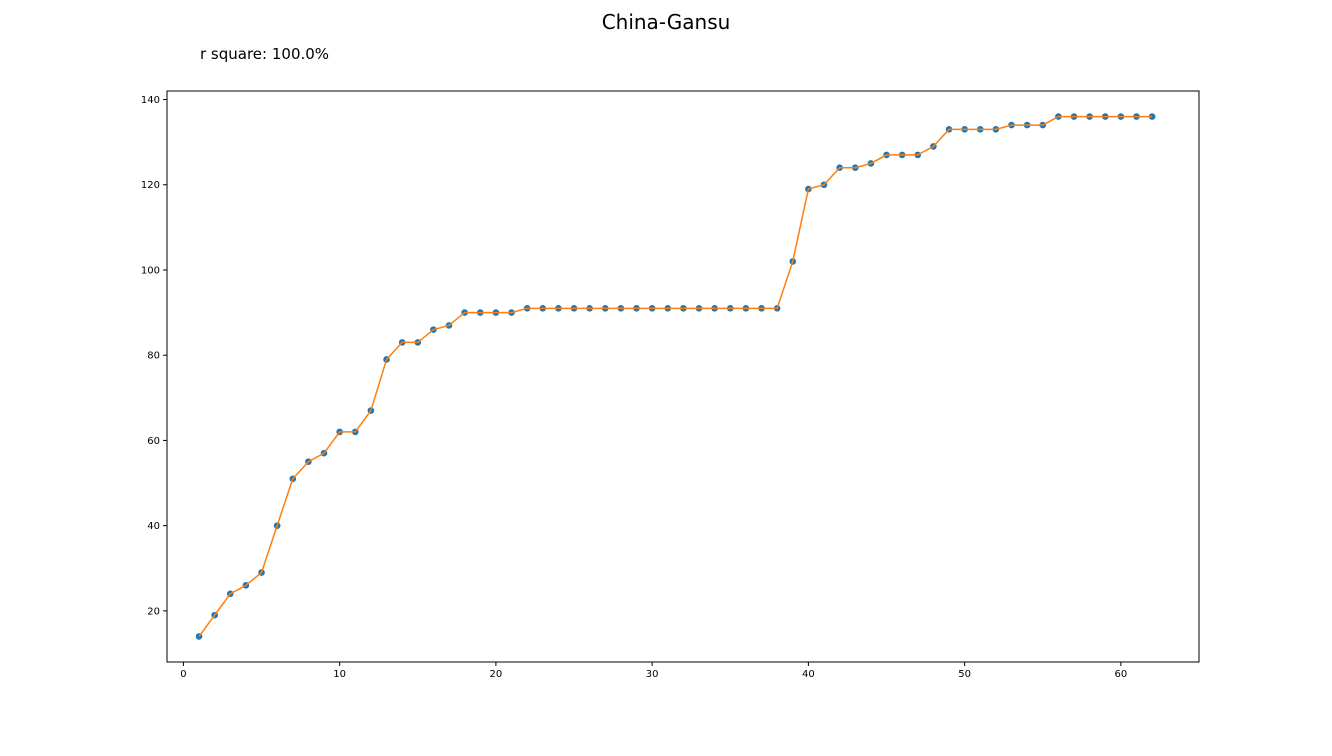 Image resolution: width=1332 pixels, height=756 pixels. What do you see at coordinates (339, 674) in the screenshot?
I see `x-tick-label: 10` at bounding box center [339, 674].